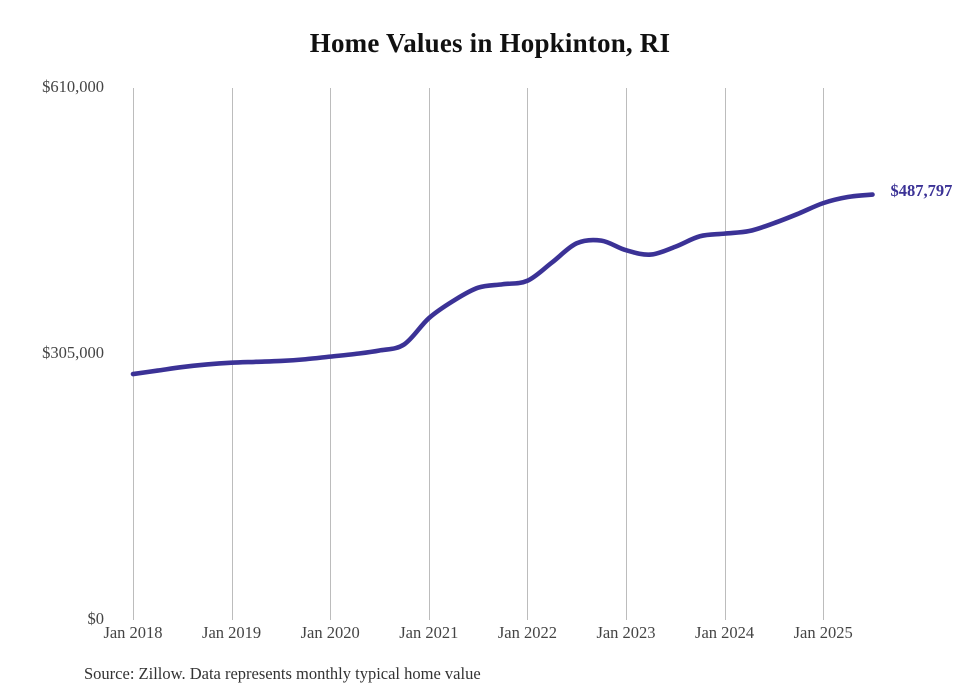 Image resolution: width=980 pixels, height=699 pixels. I want to click on chart-title: Home Values in Hopkinton, RI, so click(490, 43).